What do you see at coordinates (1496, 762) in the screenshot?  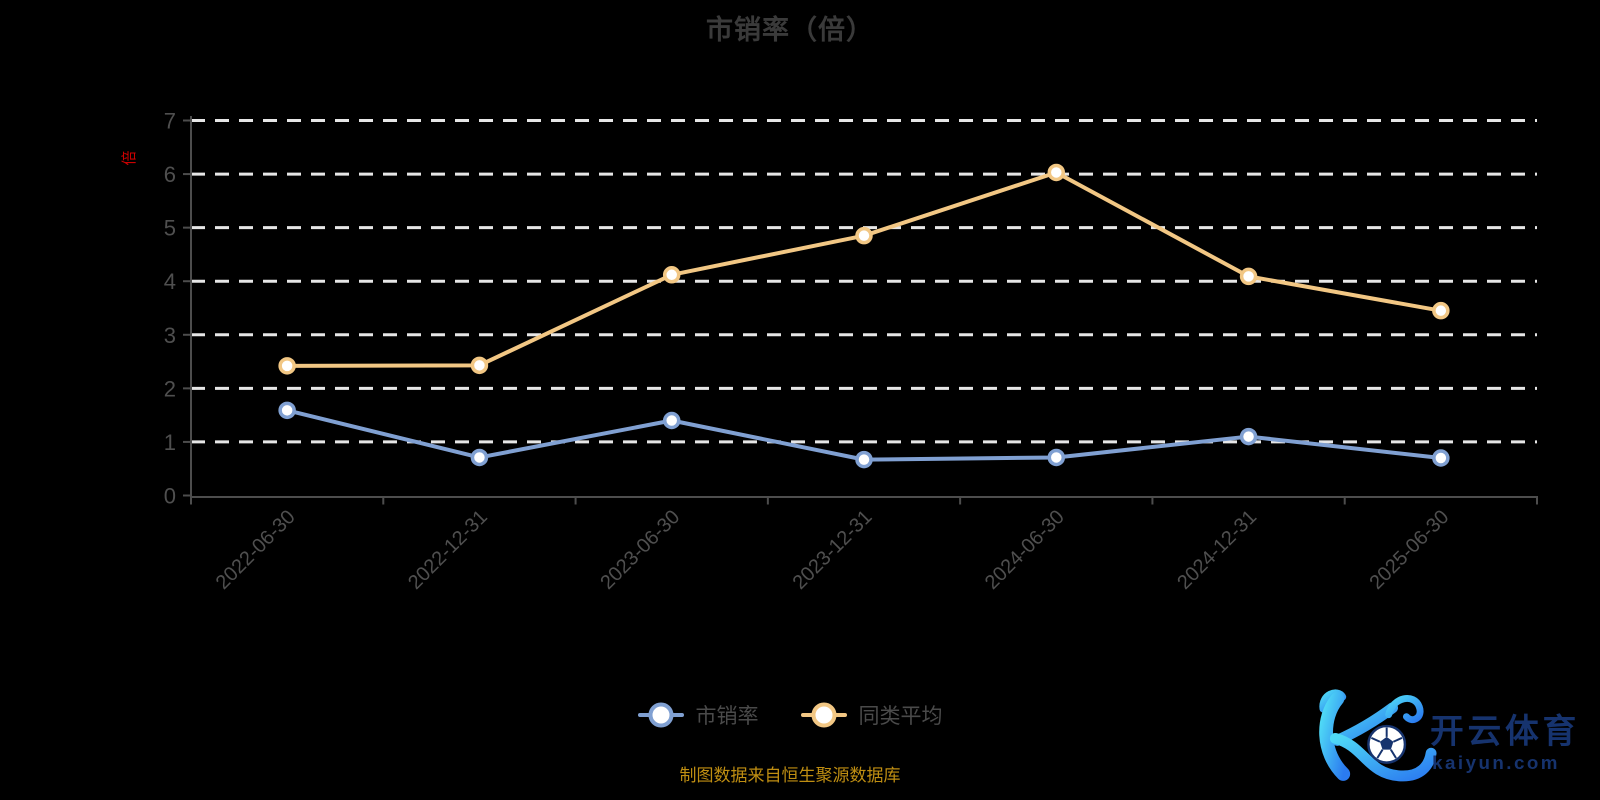 I see `kaiyun-logo-domain-text: kaiyun.com` at bounding box center [1496, 762].